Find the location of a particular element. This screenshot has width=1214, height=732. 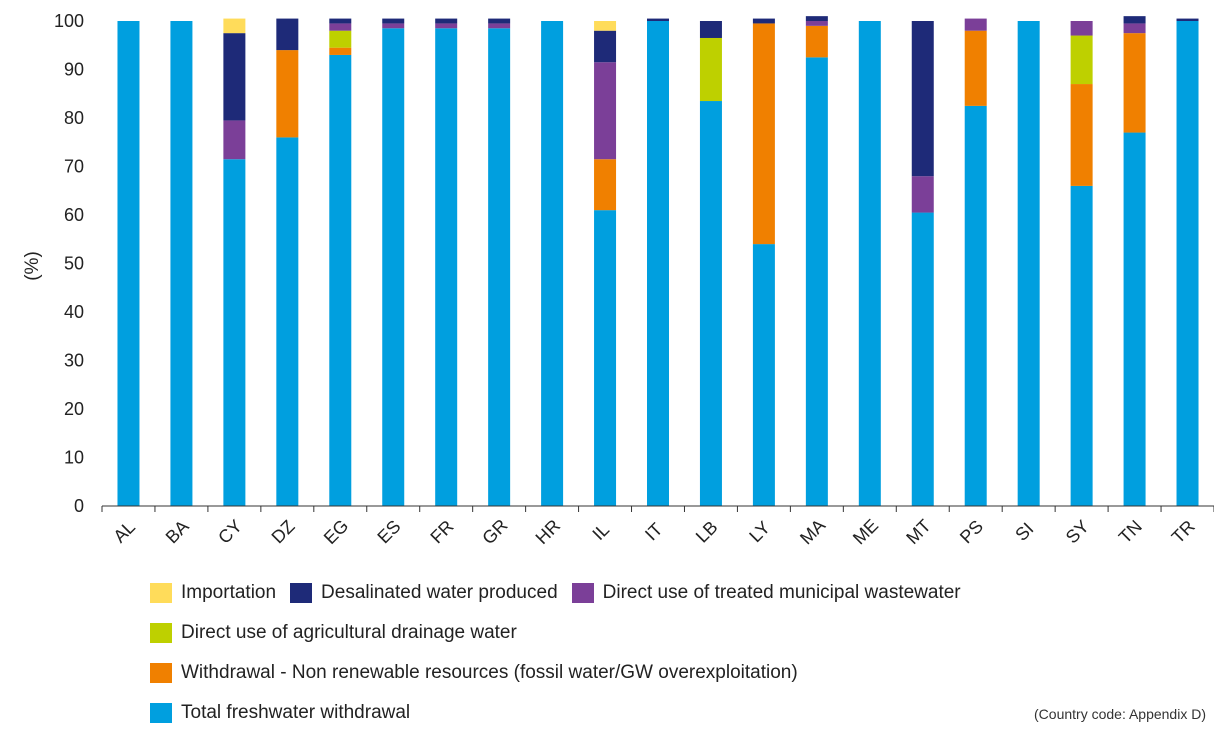

y-tick-label: 90 is located at coordinates (74, 70).